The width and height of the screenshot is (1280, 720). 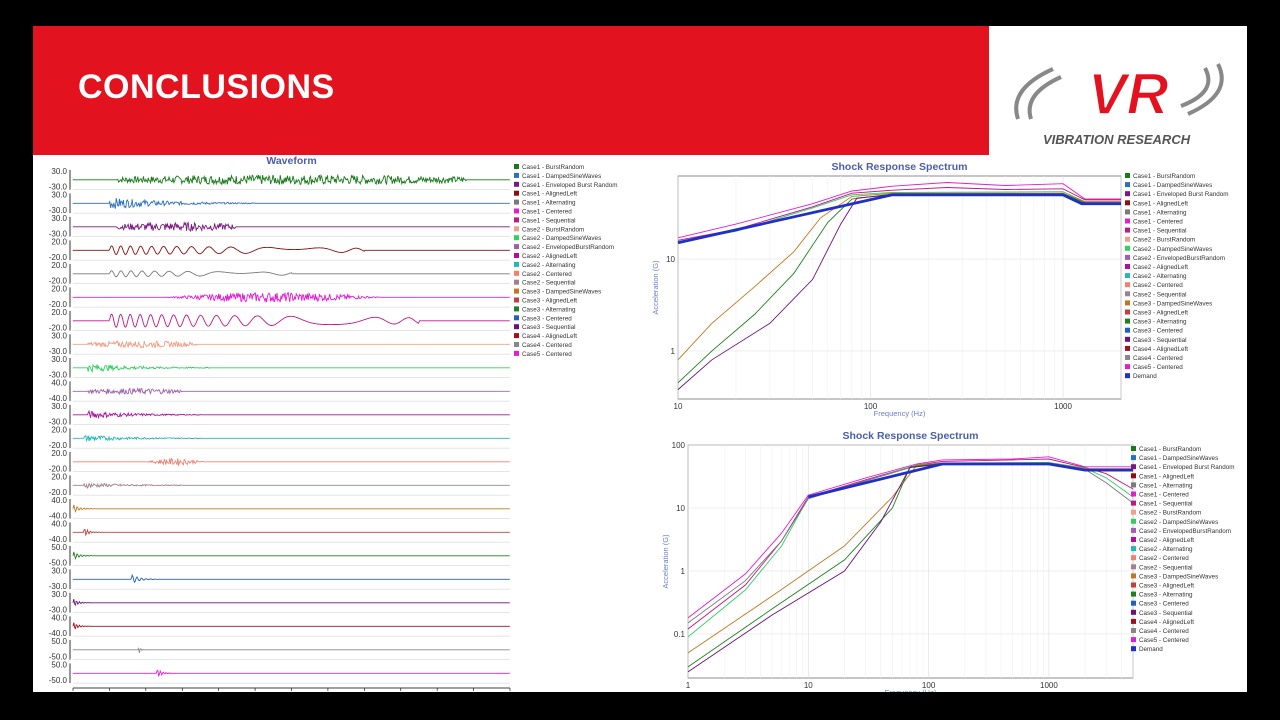 What do you see at coordinates (1158, 285) in the screenshot?
I see `srs-legend-label: Case2 - Centered` at bounding box center [1158, 285].